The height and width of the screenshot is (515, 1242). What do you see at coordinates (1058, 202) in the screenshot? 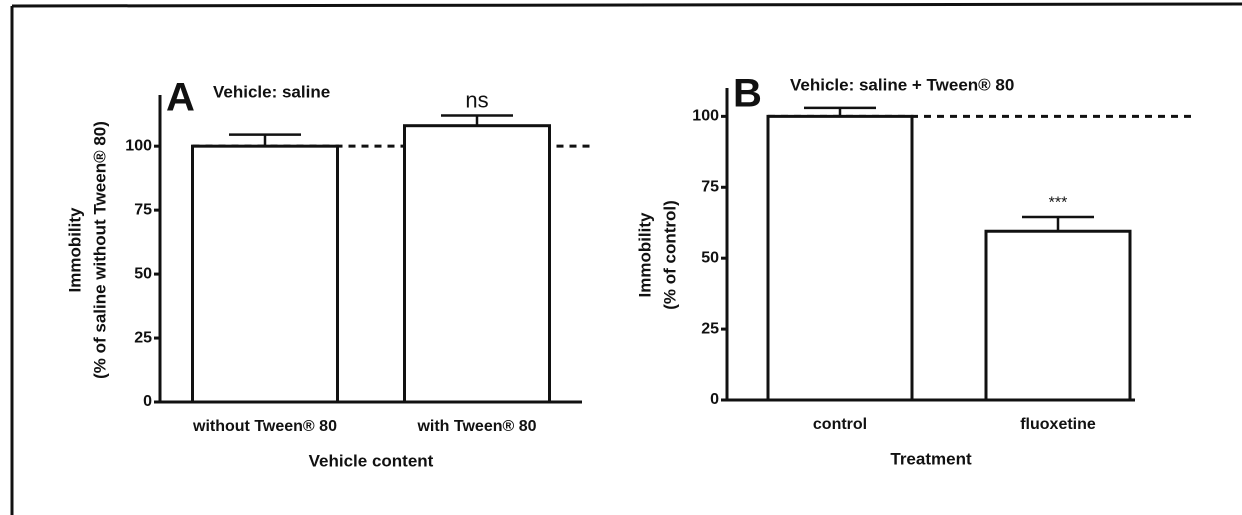
I see `significance-label: ***` at bounding box center [1058, 202].